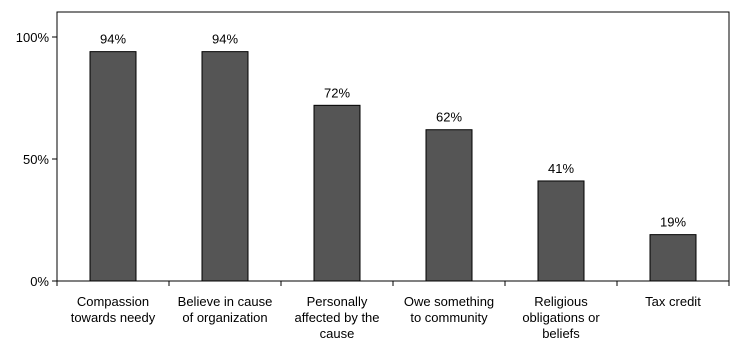 The height and width of the screenshot is (347, 735). What do you see at coordinates (673, 222) in the screenshot?
I see `bar-value-label: 19%` at bounding box center [673, 222].